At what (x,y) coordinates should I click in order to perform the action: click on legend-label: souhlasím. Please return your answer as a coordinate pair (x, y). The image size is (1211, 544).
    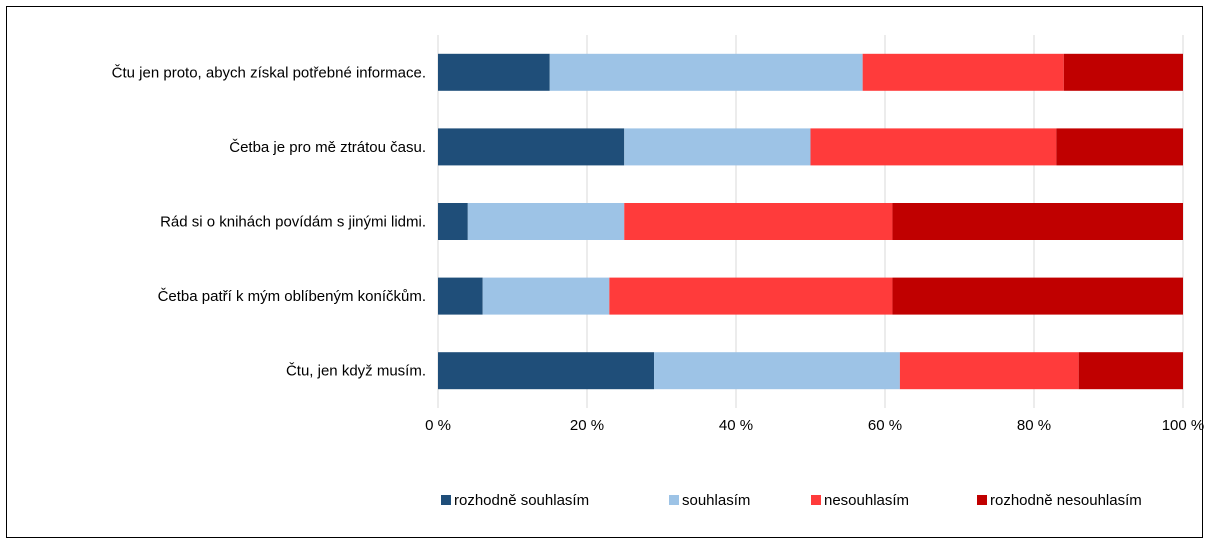
    Looking at the image, I should click on (716, 500).